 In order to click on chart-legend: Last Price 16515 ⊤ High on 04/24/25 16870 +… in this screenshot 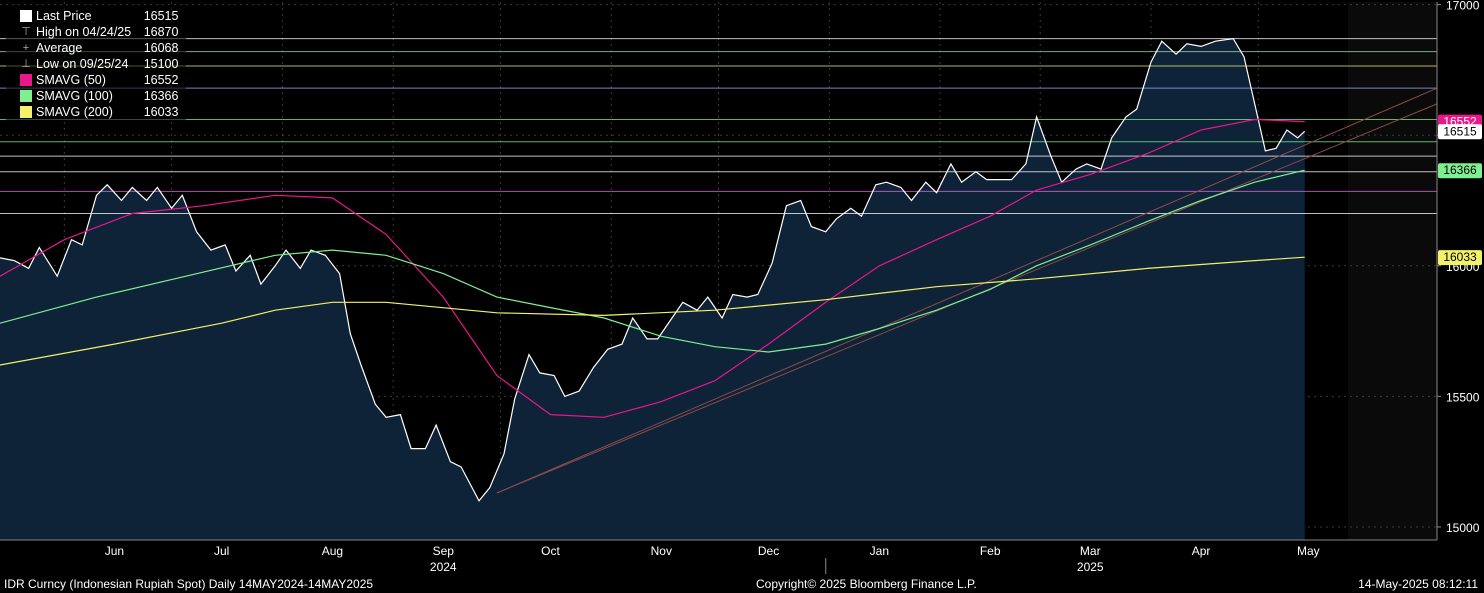, I will do `click(96, 64)`.